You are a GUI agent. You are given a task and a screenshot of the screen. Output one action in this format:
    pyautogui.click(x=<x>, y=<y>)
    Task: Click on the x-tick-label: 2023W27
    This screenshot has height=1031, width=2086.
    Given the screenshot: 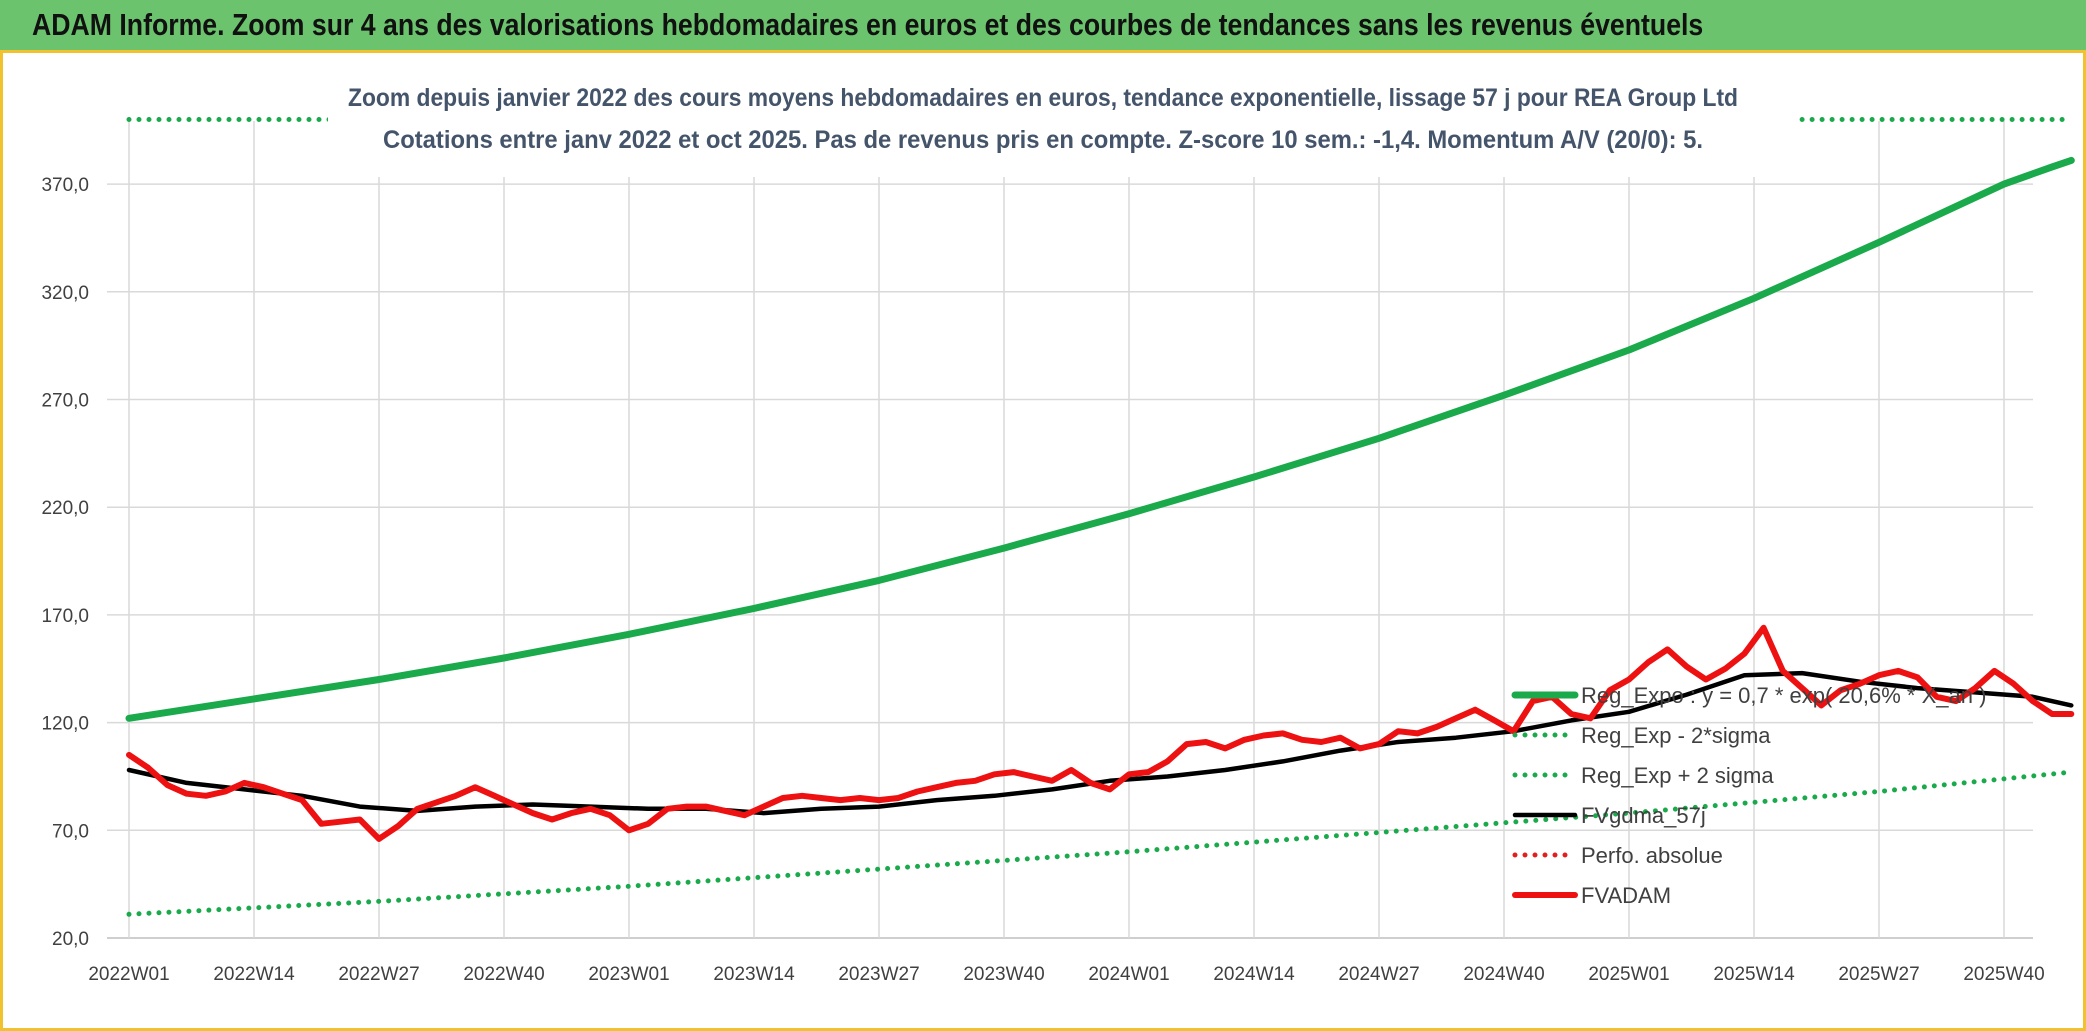 What is the action you would take?
    pyautogui.click(x=878, y=974)
    